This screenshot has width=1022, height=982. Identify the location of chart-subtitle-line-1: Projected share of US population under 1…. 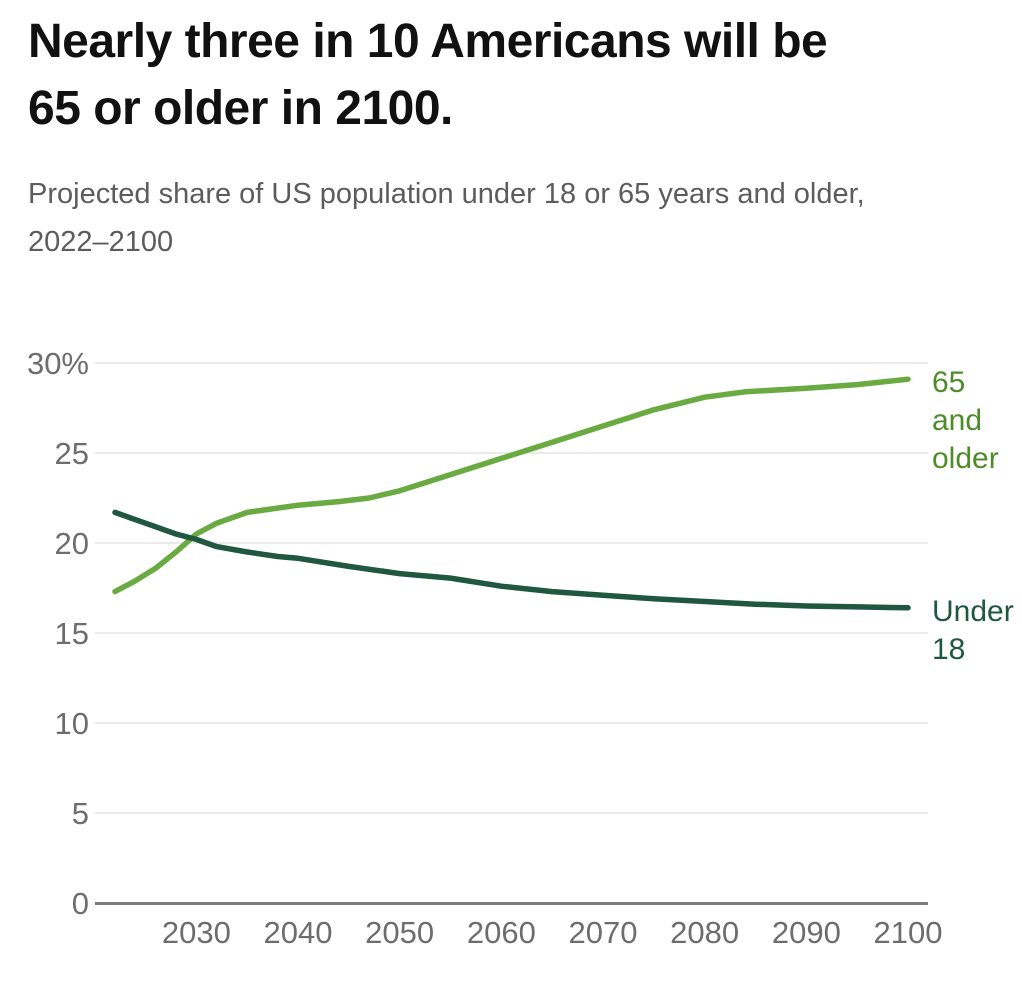
(446, 194).